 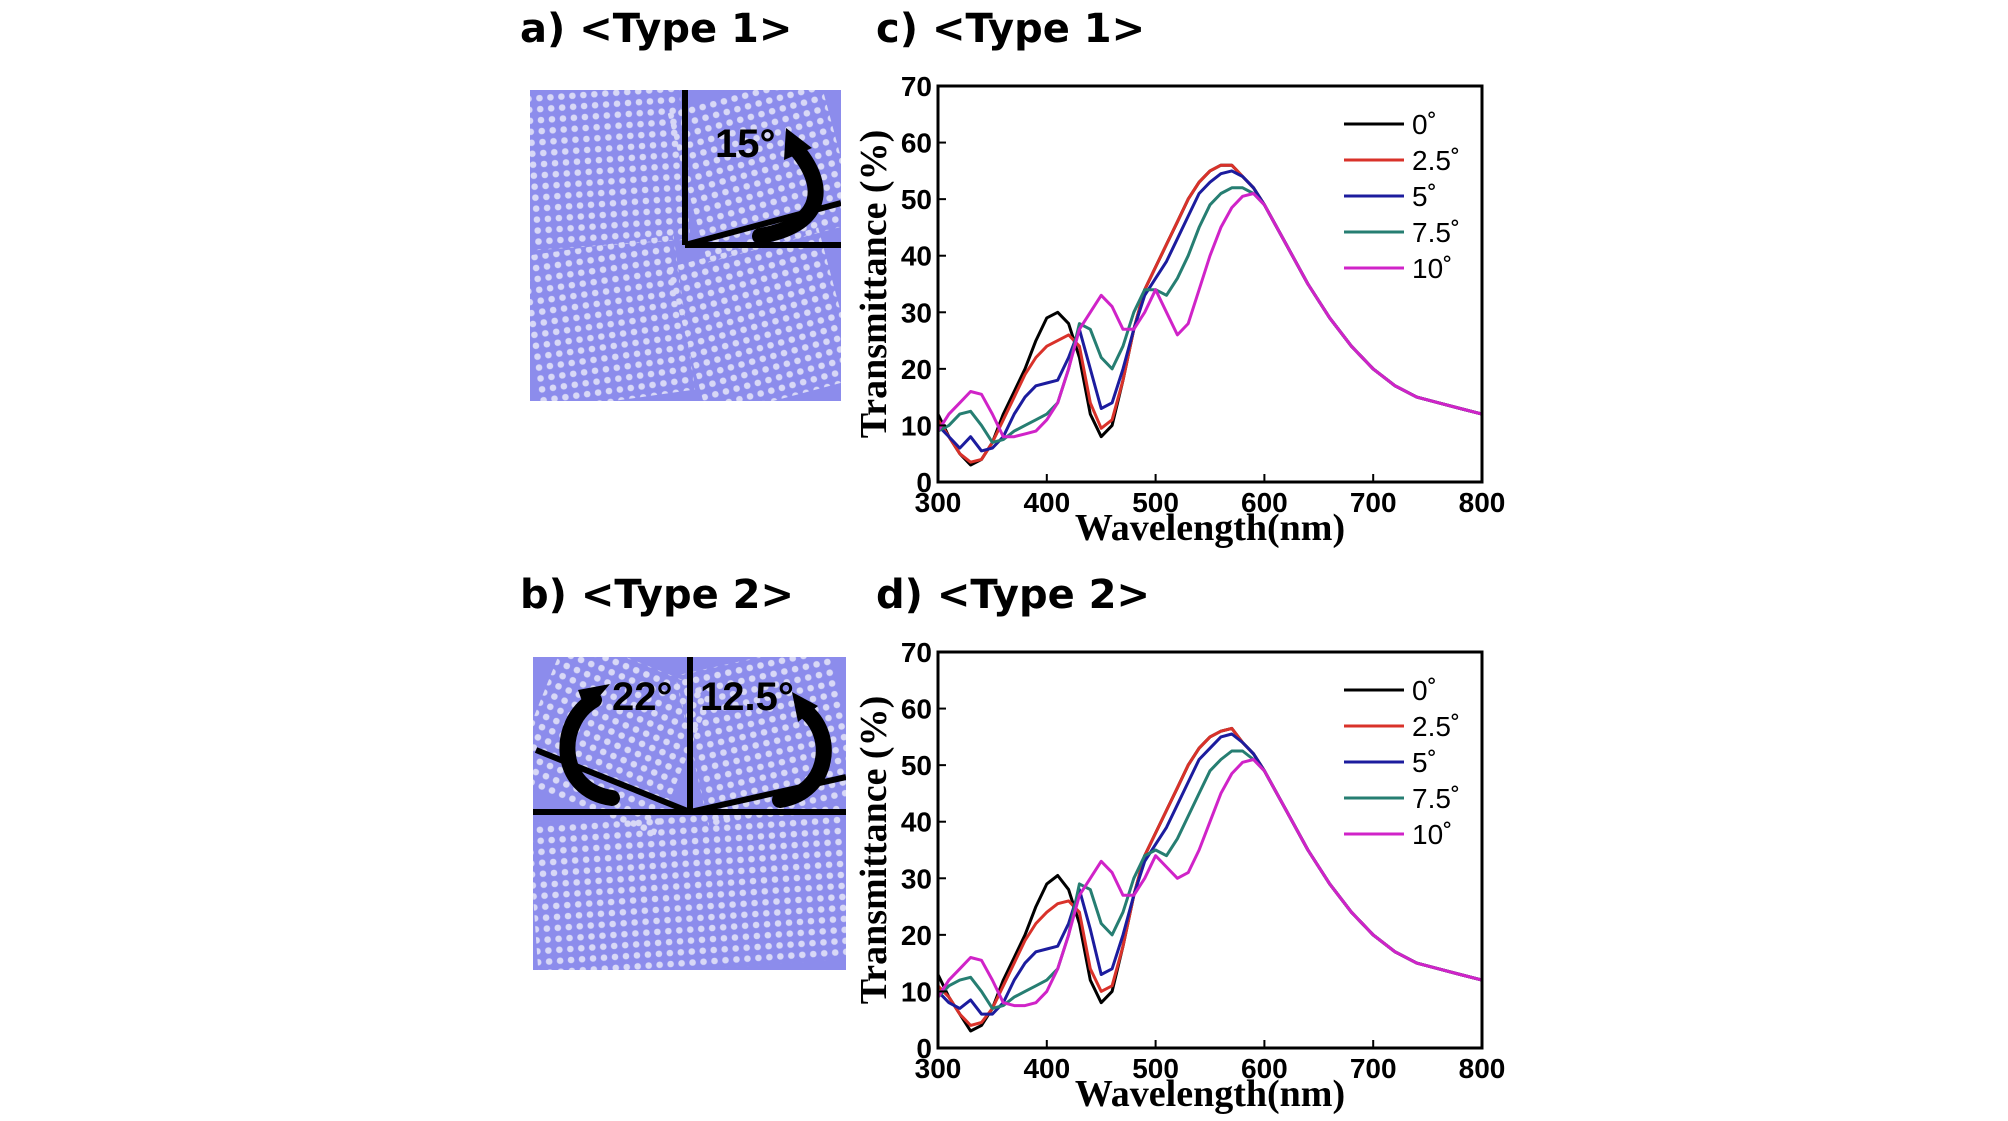 I want to click on chart-type1-plot-lines, so click(x=1209, y=315).